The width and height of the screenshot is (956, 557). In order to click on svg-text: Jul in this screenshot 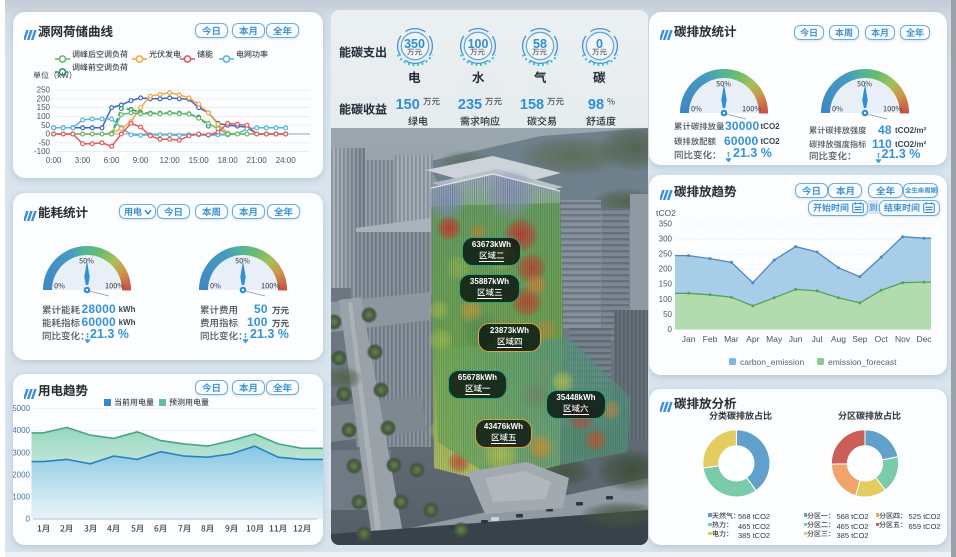, I will do `click(817, 339)`.